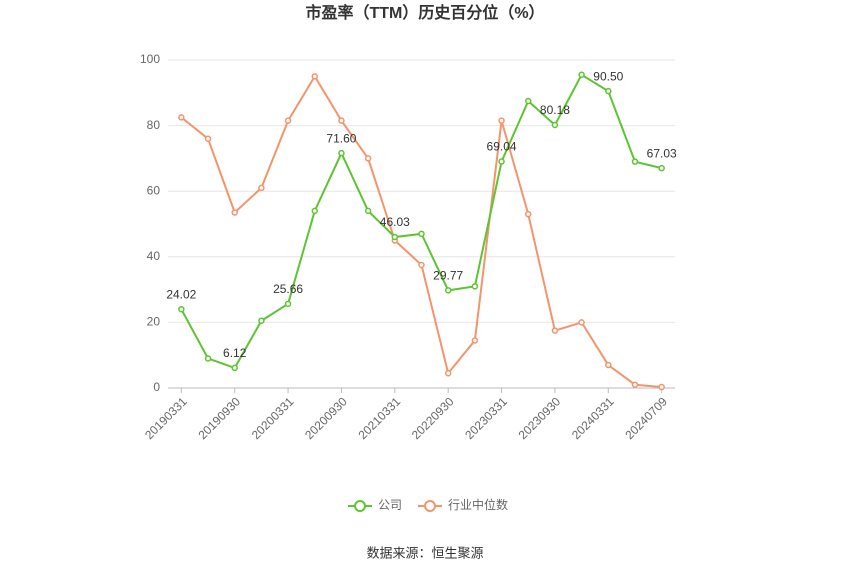 The width and height of the screenshot is (850, 575). What do you see at coordinates (662, 153) in the screenshot?
I see `value-label: 67.03` at bounding box center [662, 153].